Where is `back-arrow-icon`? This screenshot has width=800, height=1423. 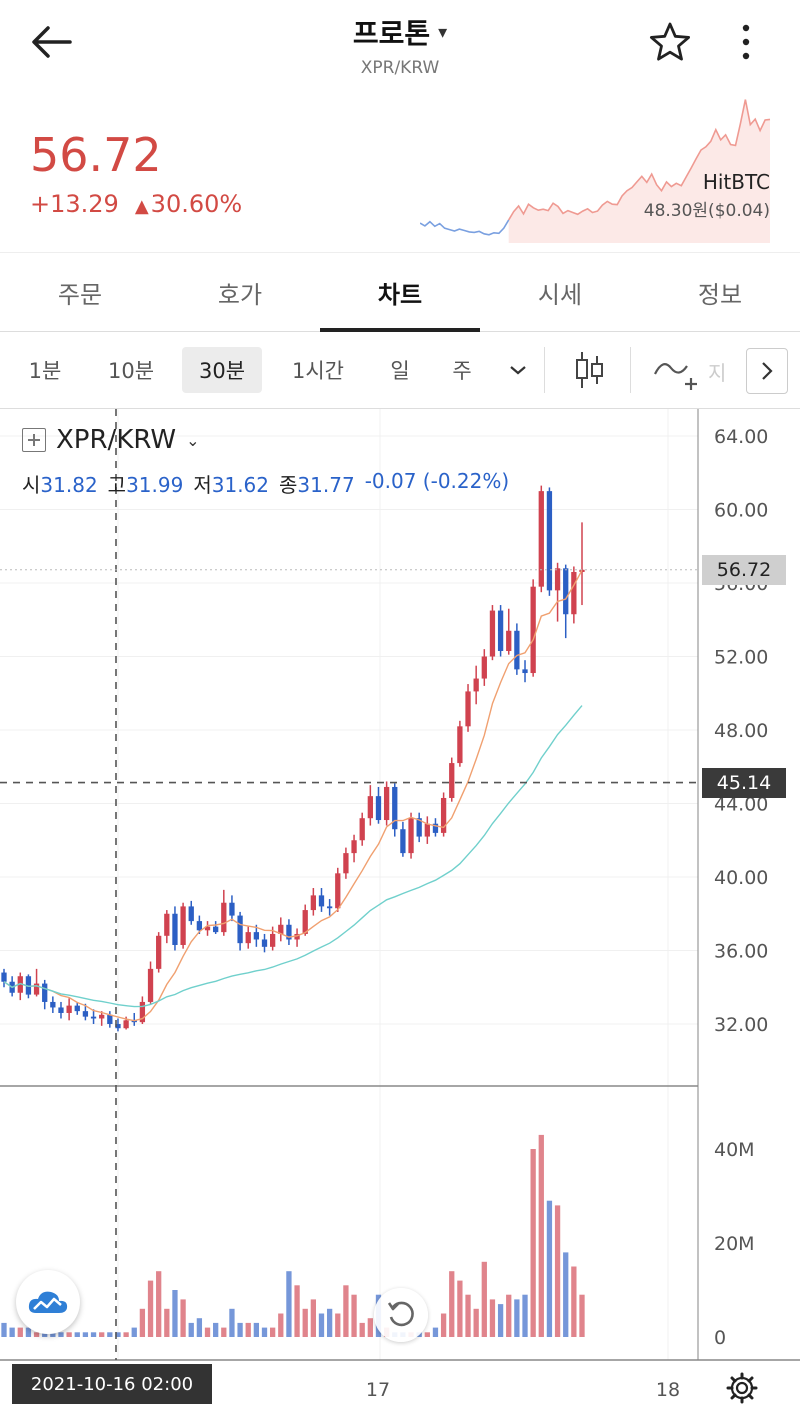 back-arrow-icon is located at coordinates (52, 42).